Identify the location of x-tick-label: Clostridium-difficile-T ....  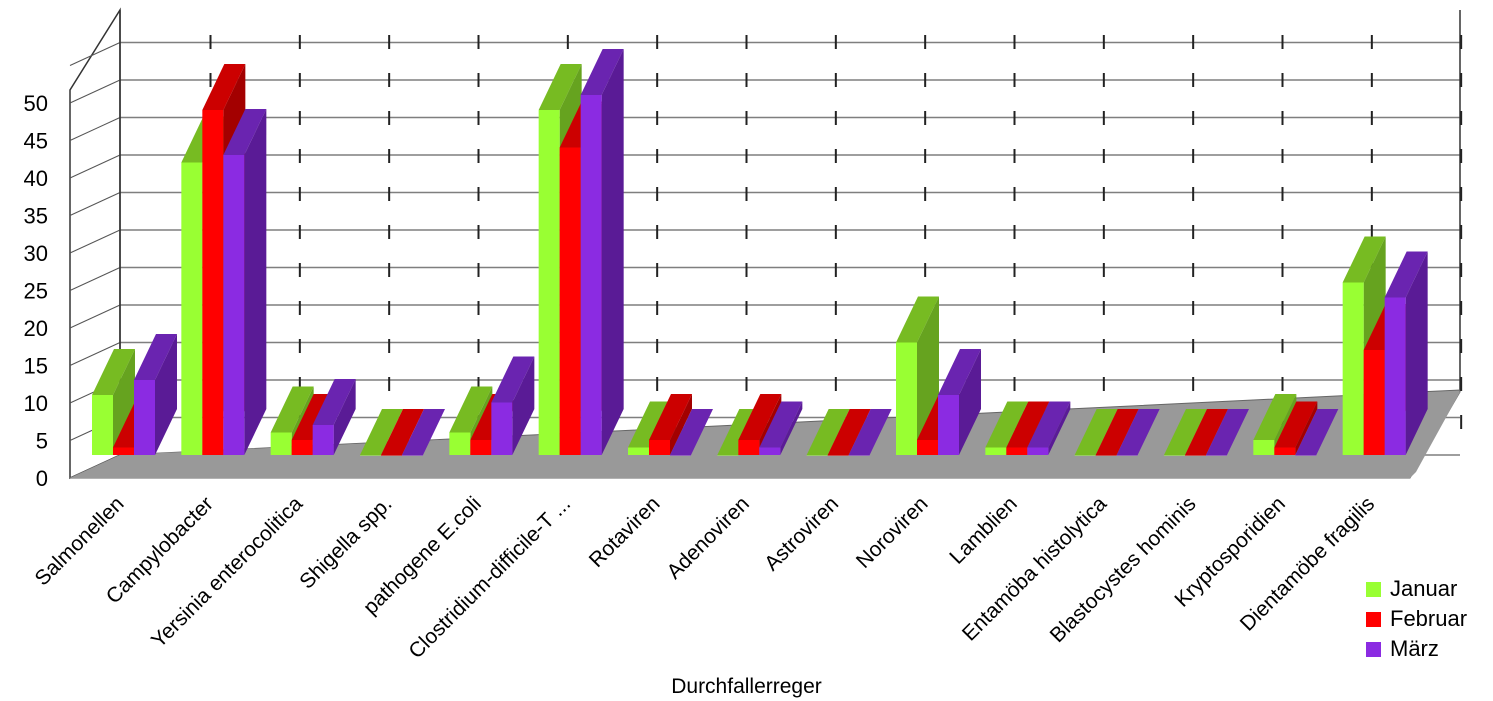
(489, 577).